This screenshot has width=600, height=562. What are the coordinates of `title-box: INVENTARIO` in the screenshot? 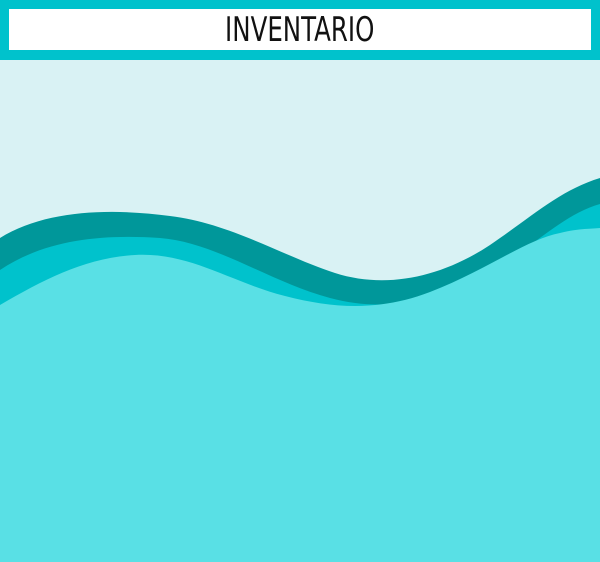 It's located at (300, 29).